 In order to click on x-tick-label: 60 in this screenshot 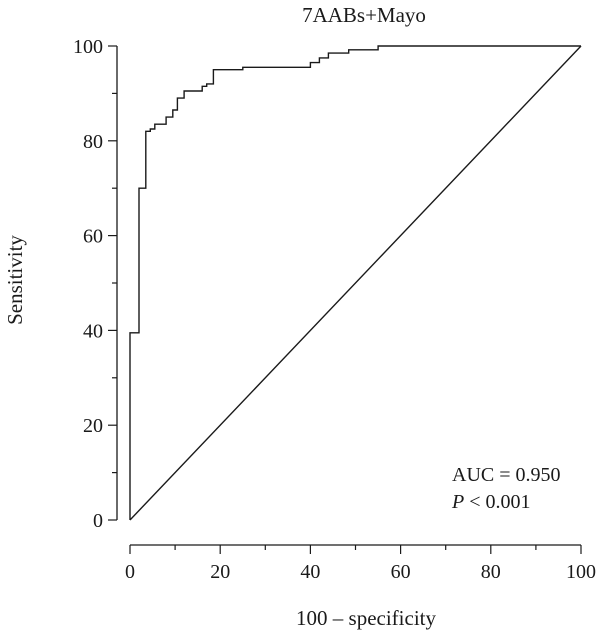, I will do `click(401, 572)`.